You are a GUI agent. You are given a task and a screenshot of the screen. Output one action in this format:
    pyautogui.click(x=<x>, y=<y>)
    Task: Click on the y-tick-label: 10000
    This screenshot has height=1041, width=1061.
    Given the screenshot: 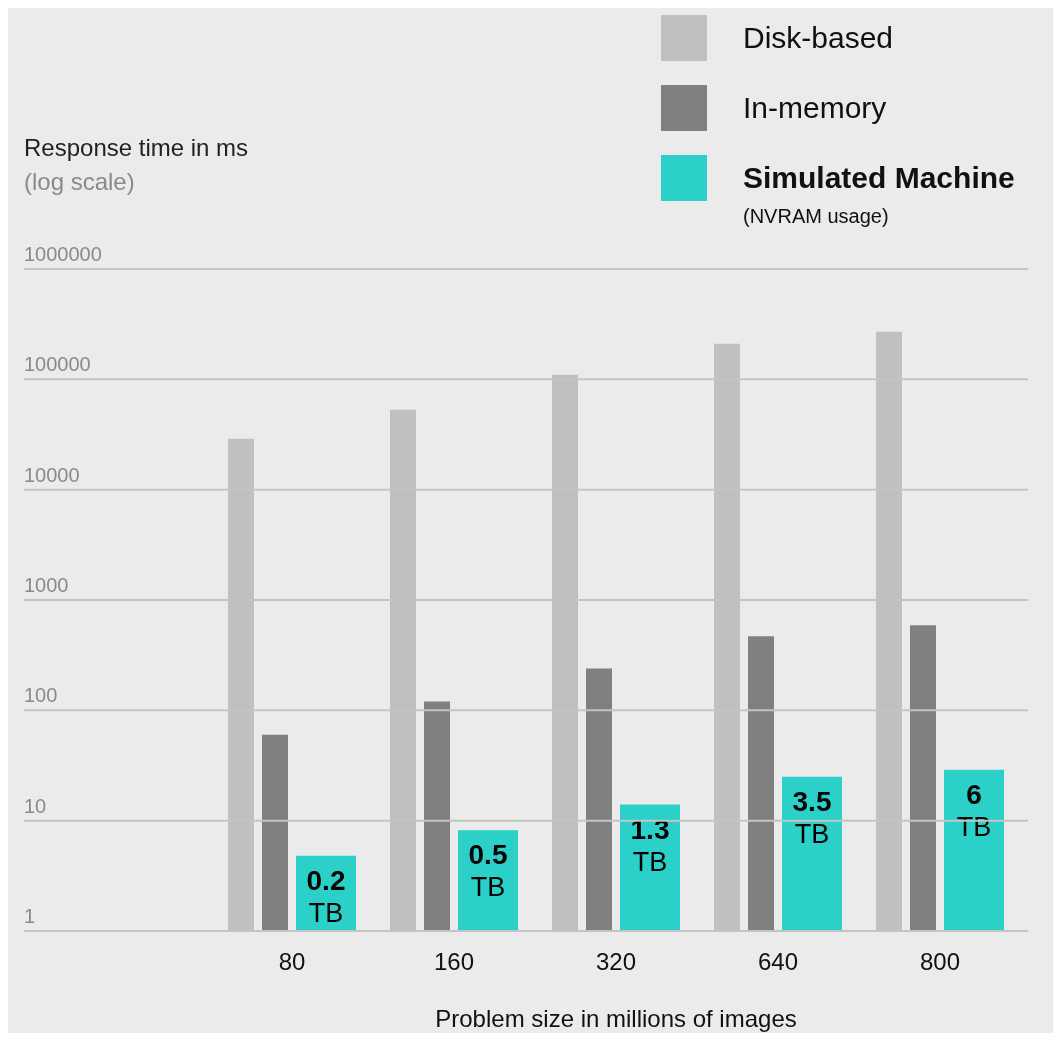 What is the action you would take?
    pyautogui.click(x=52, y=474)
    